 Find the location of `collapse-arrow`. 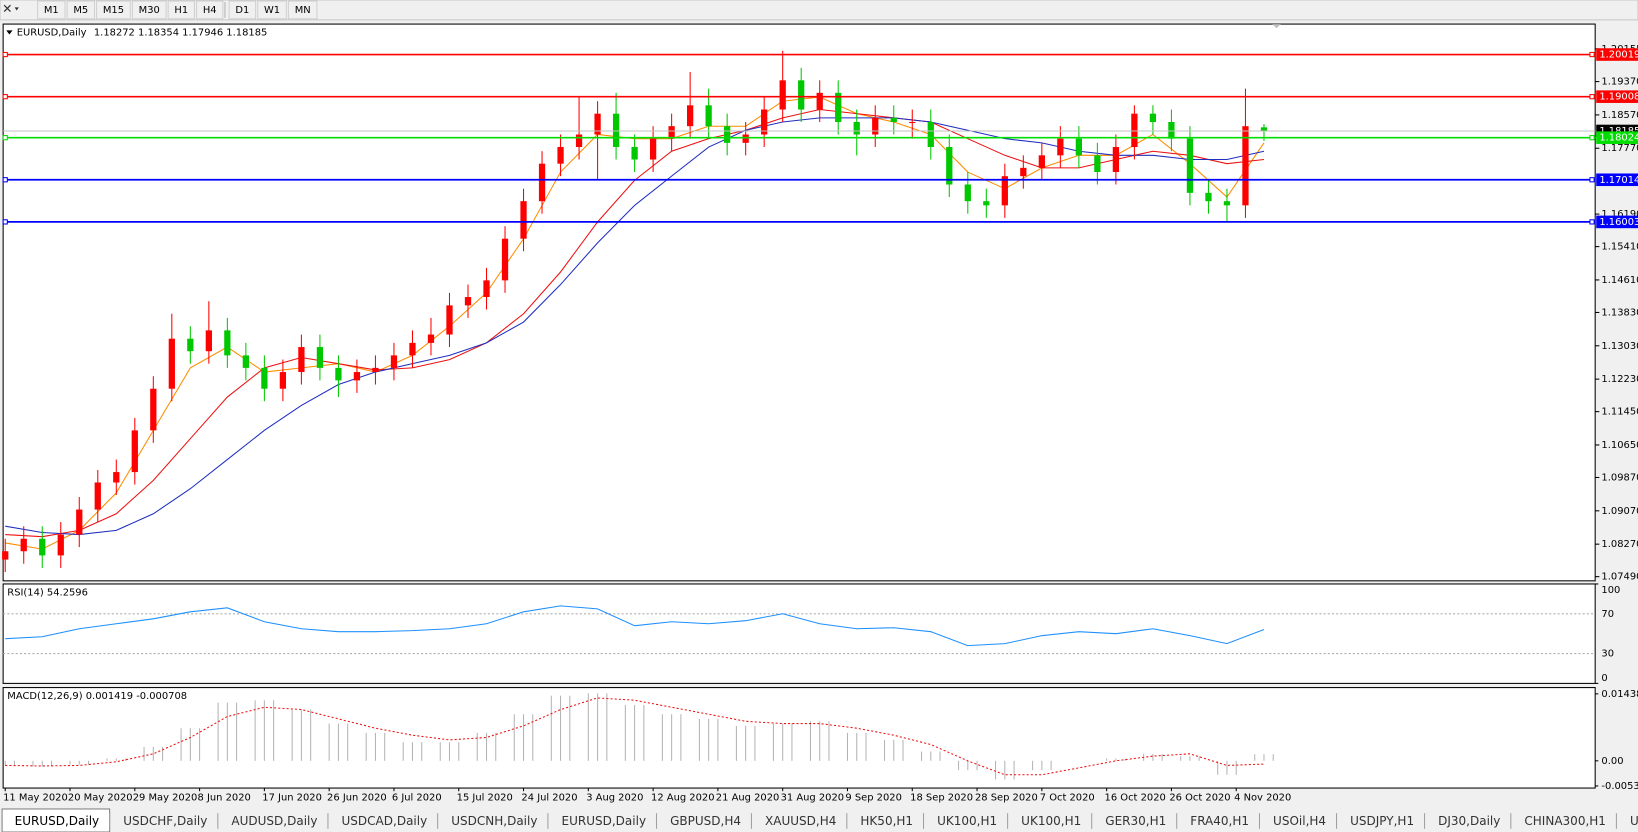

collapse-arrow is located at coordinates (9, 32).